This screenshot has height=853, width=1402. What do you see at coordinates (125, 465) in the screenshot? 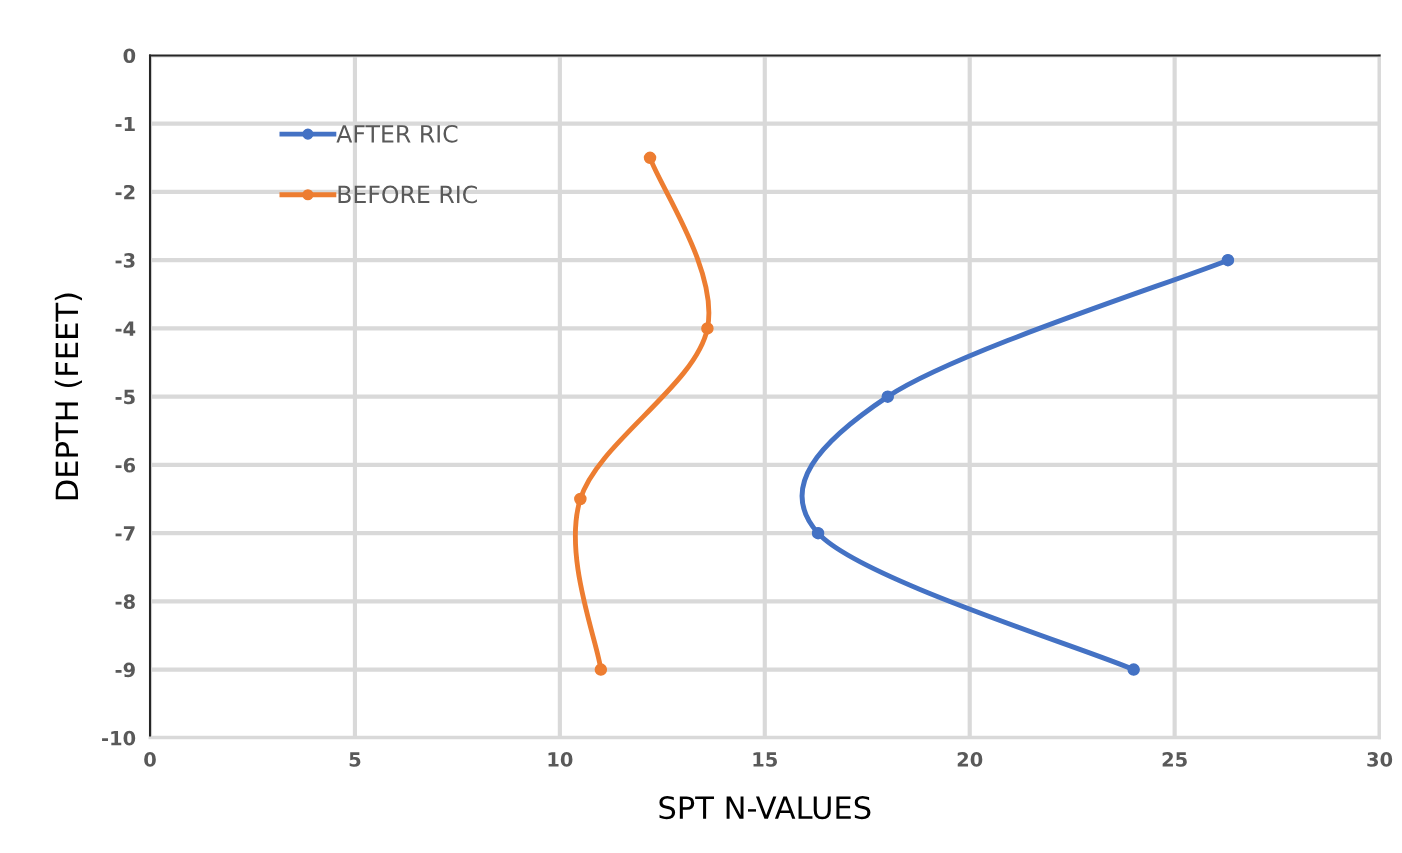
I see `y-tick-label: -6` at bounding box center [125, 465].